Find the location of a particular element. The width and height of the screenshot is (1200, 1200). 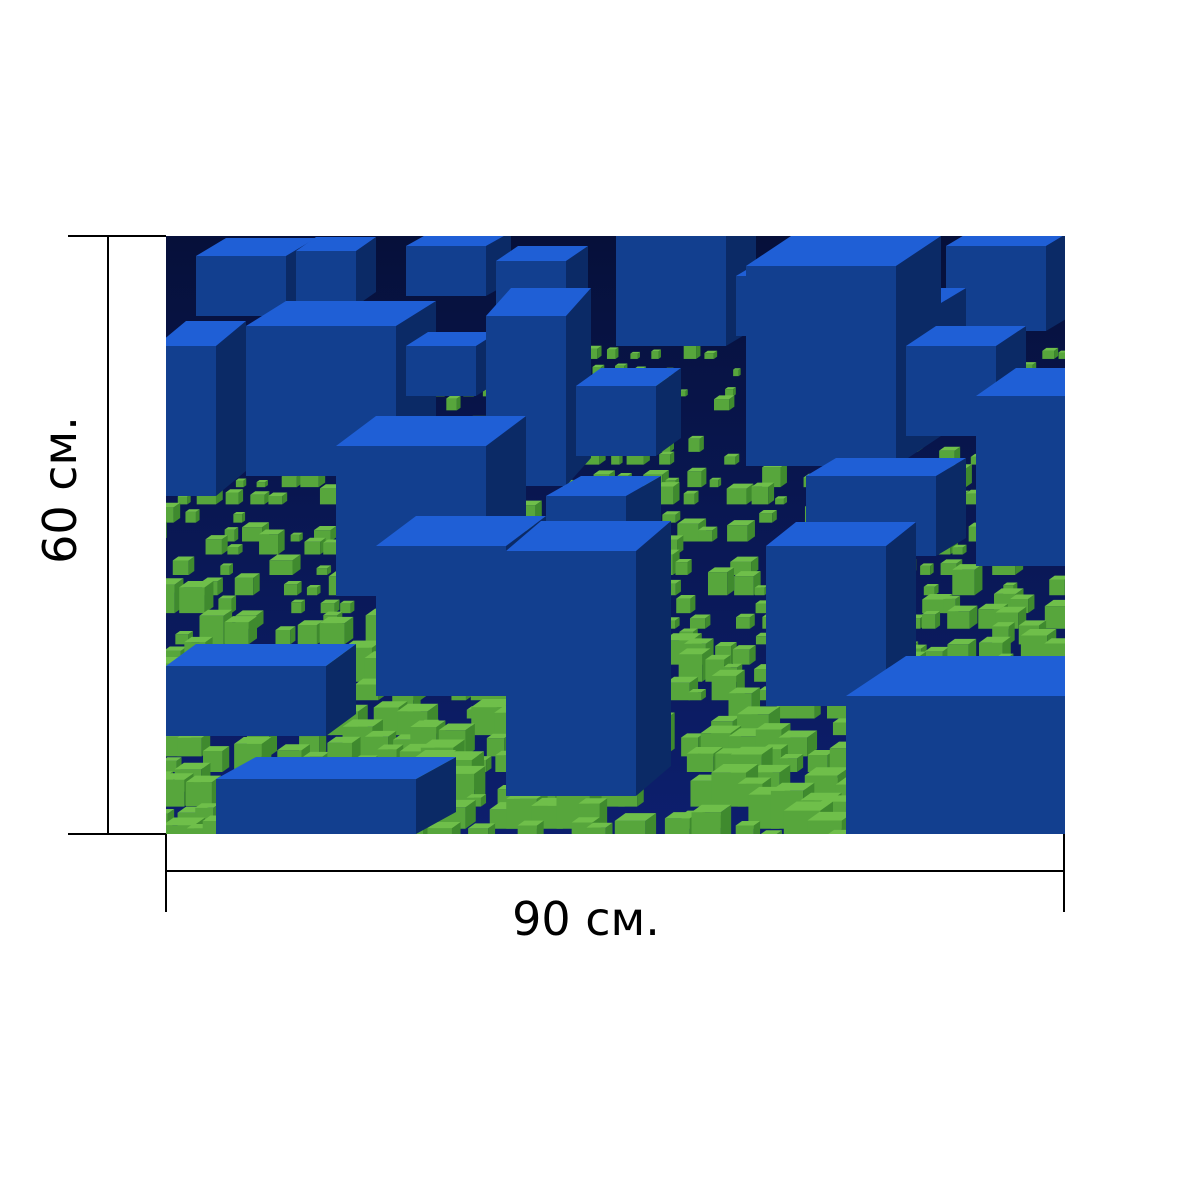

blue-block-19-top is located at coordinates (461, 531).